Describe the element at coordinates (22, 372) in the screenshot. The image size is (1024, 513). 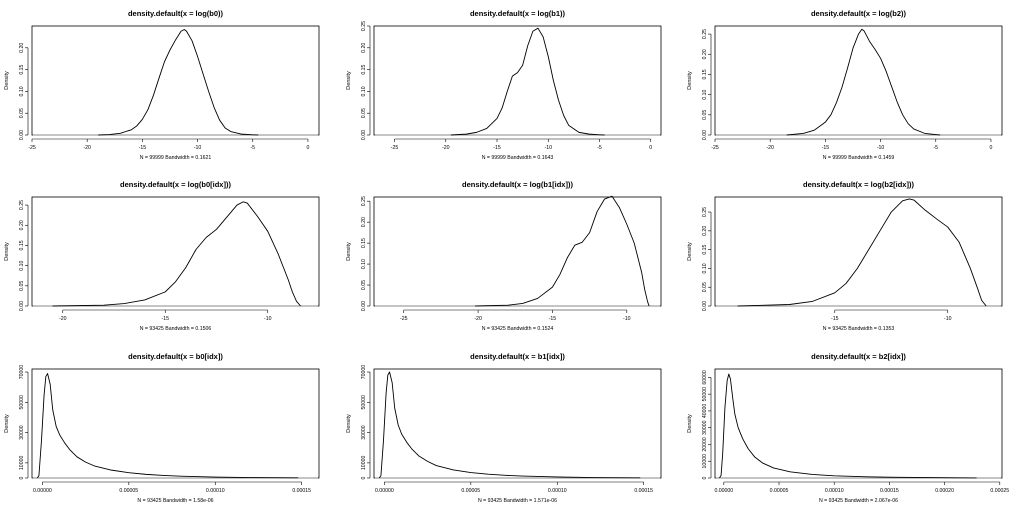
I see `y-tick-label: 70000` at that location.